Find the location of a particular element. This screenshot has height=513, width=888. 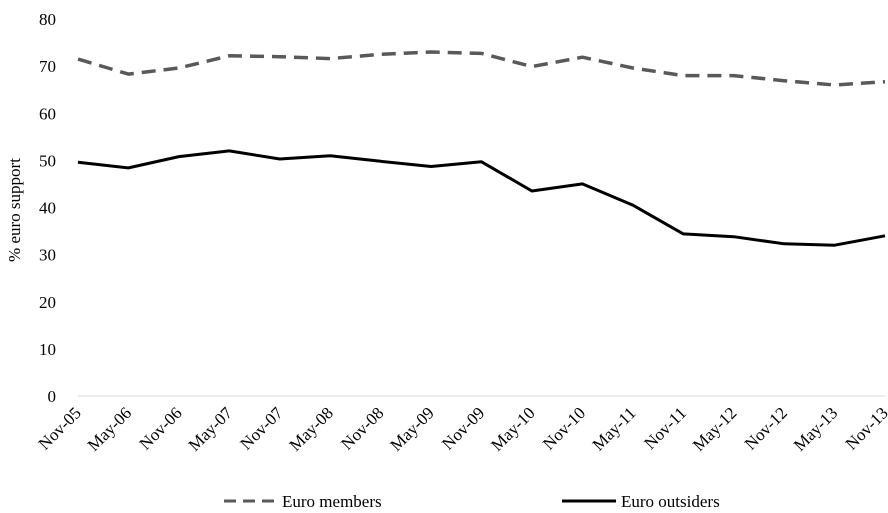

x-tick-label: Nov-13 is located at coordinates (865, 428).